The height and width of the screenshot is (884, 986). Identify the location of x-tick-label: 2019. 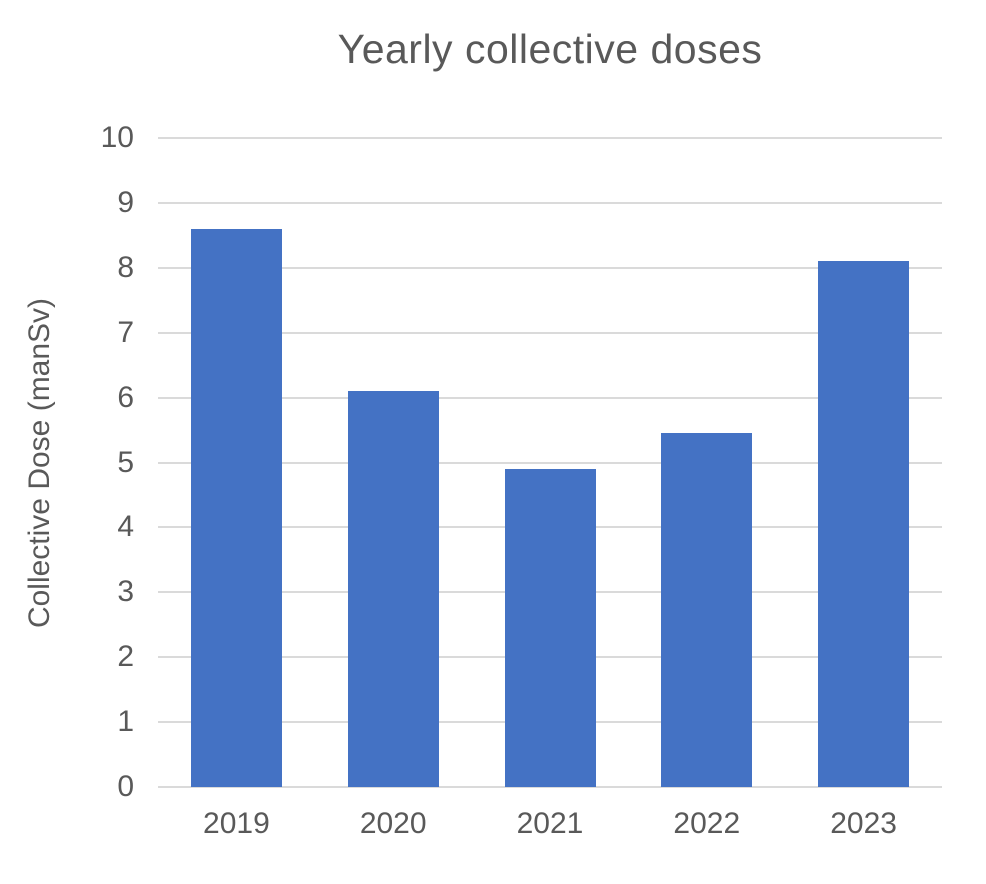
(236, 823).